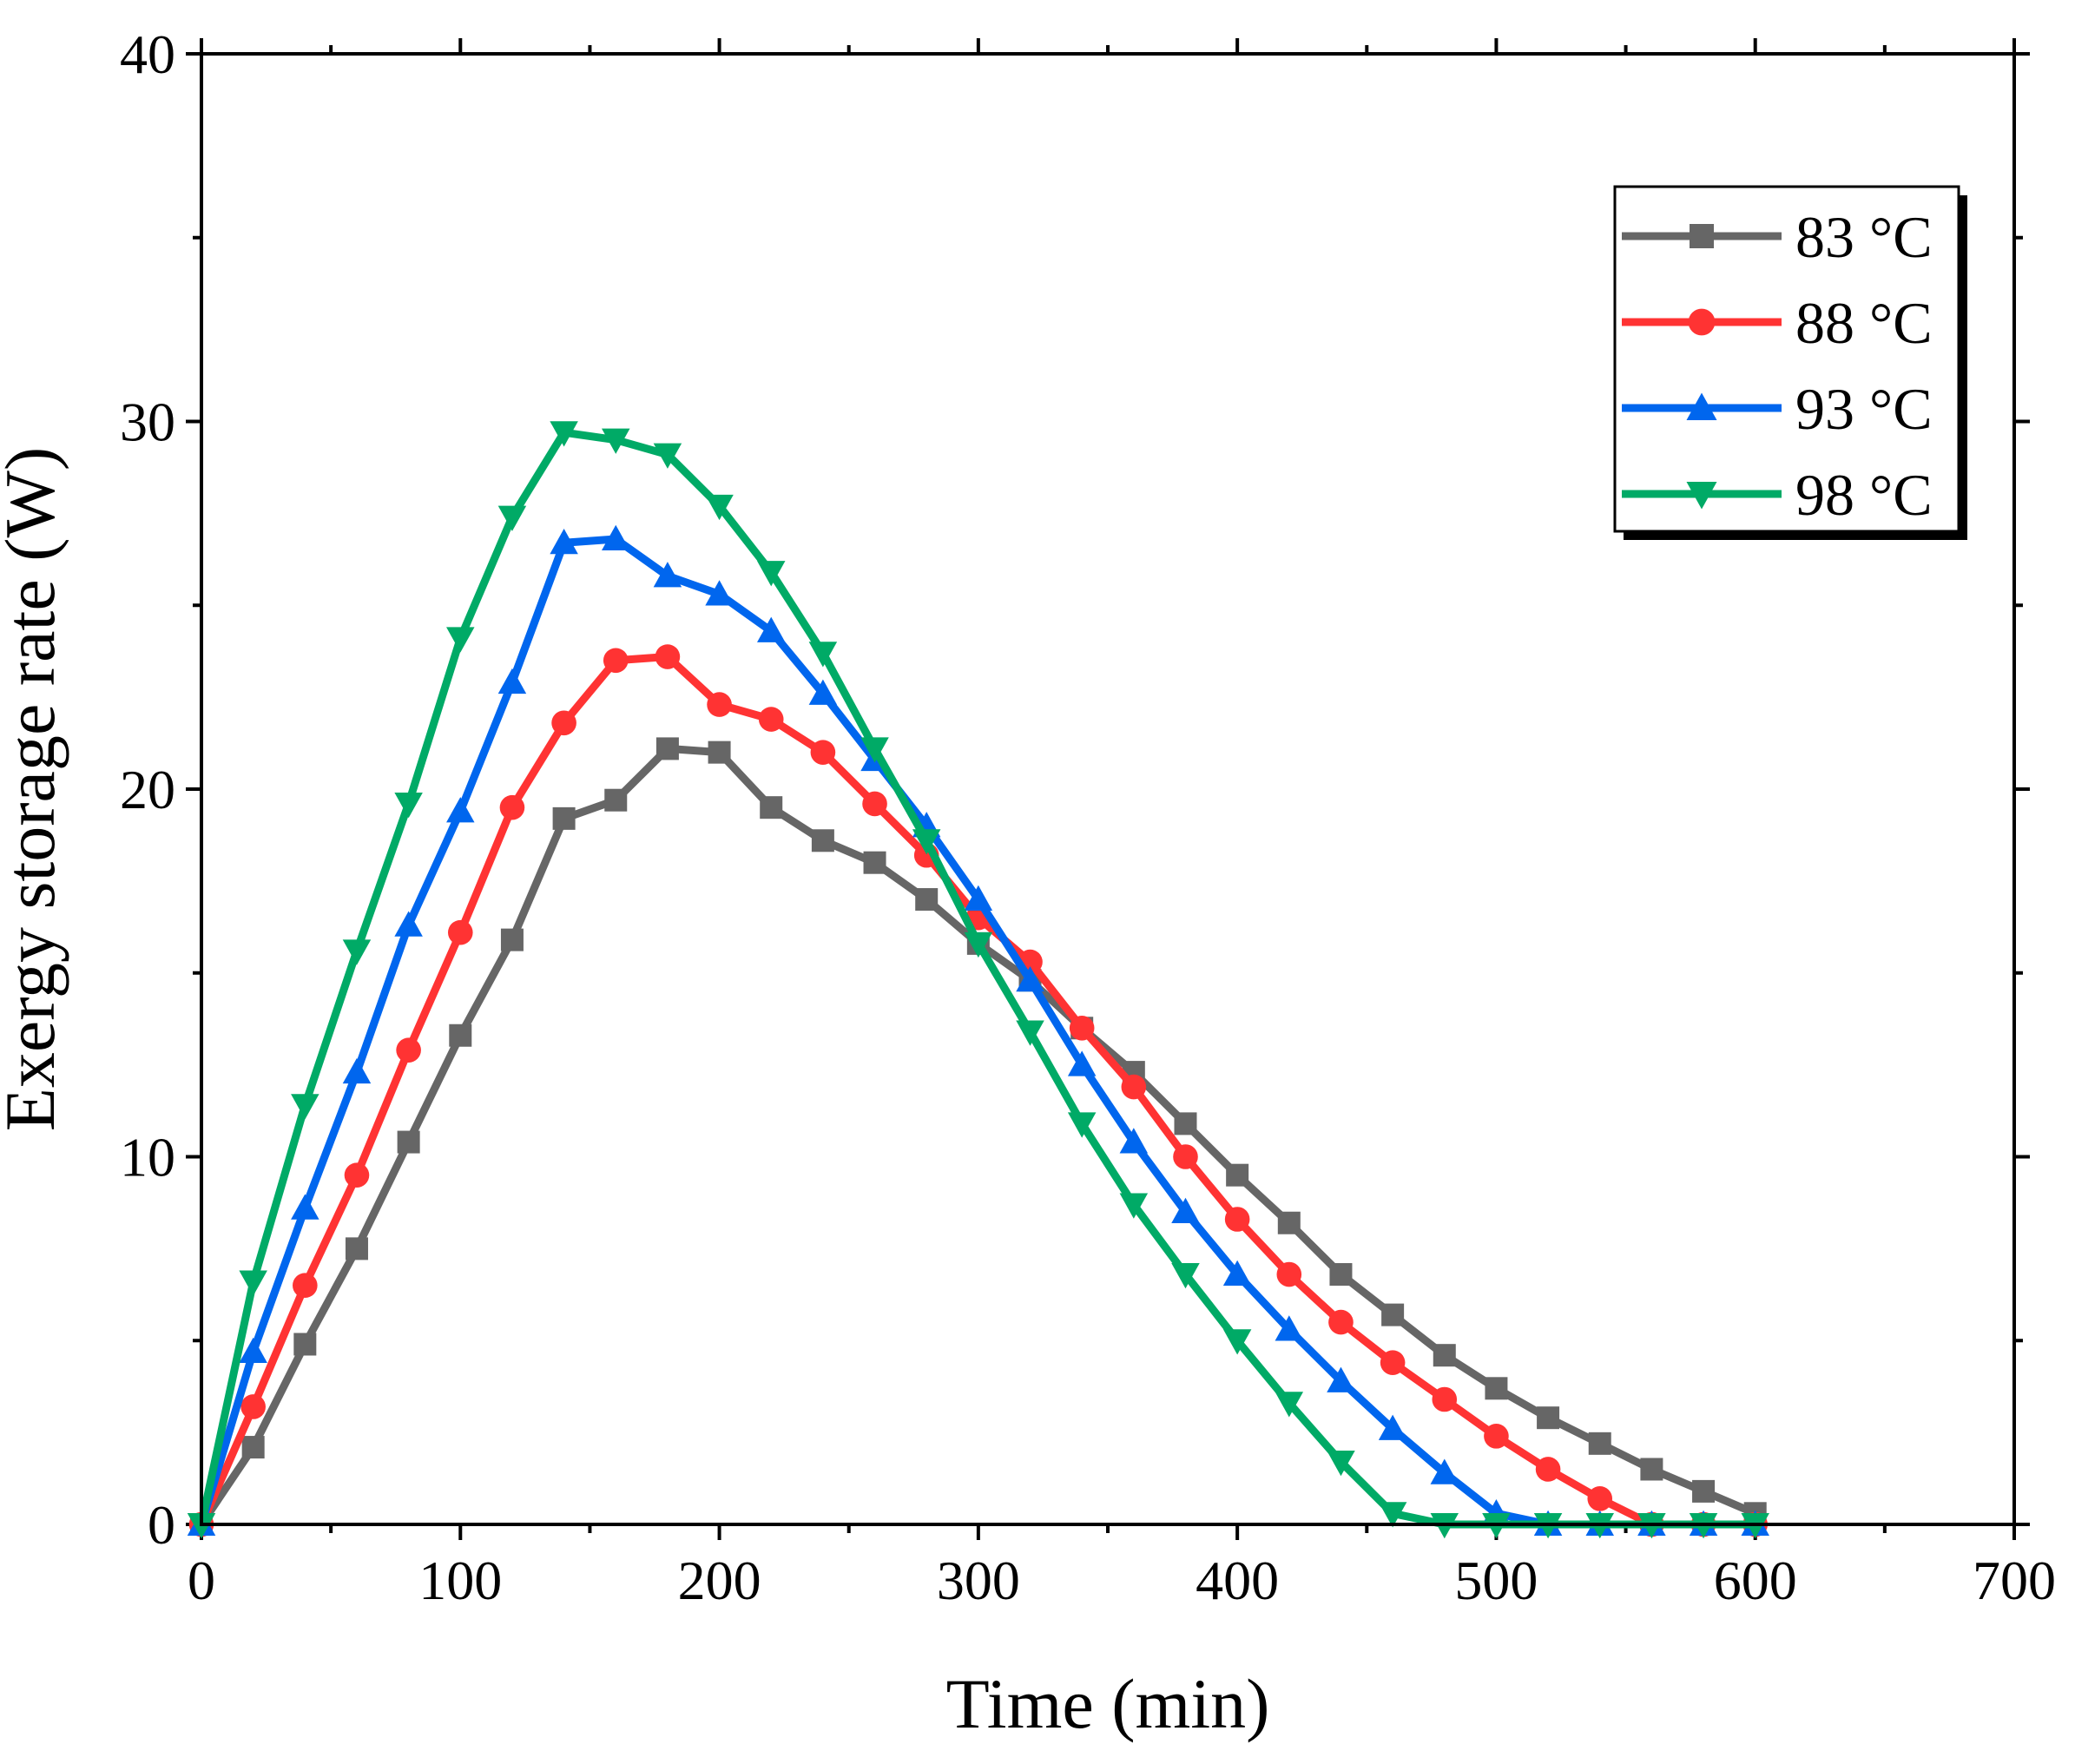 This screenshot has width=2075, height=1764. What do you see at coordinates (1786, 359) in the screenshot?
I see `legend-box` at bounding box center [1786, 359].